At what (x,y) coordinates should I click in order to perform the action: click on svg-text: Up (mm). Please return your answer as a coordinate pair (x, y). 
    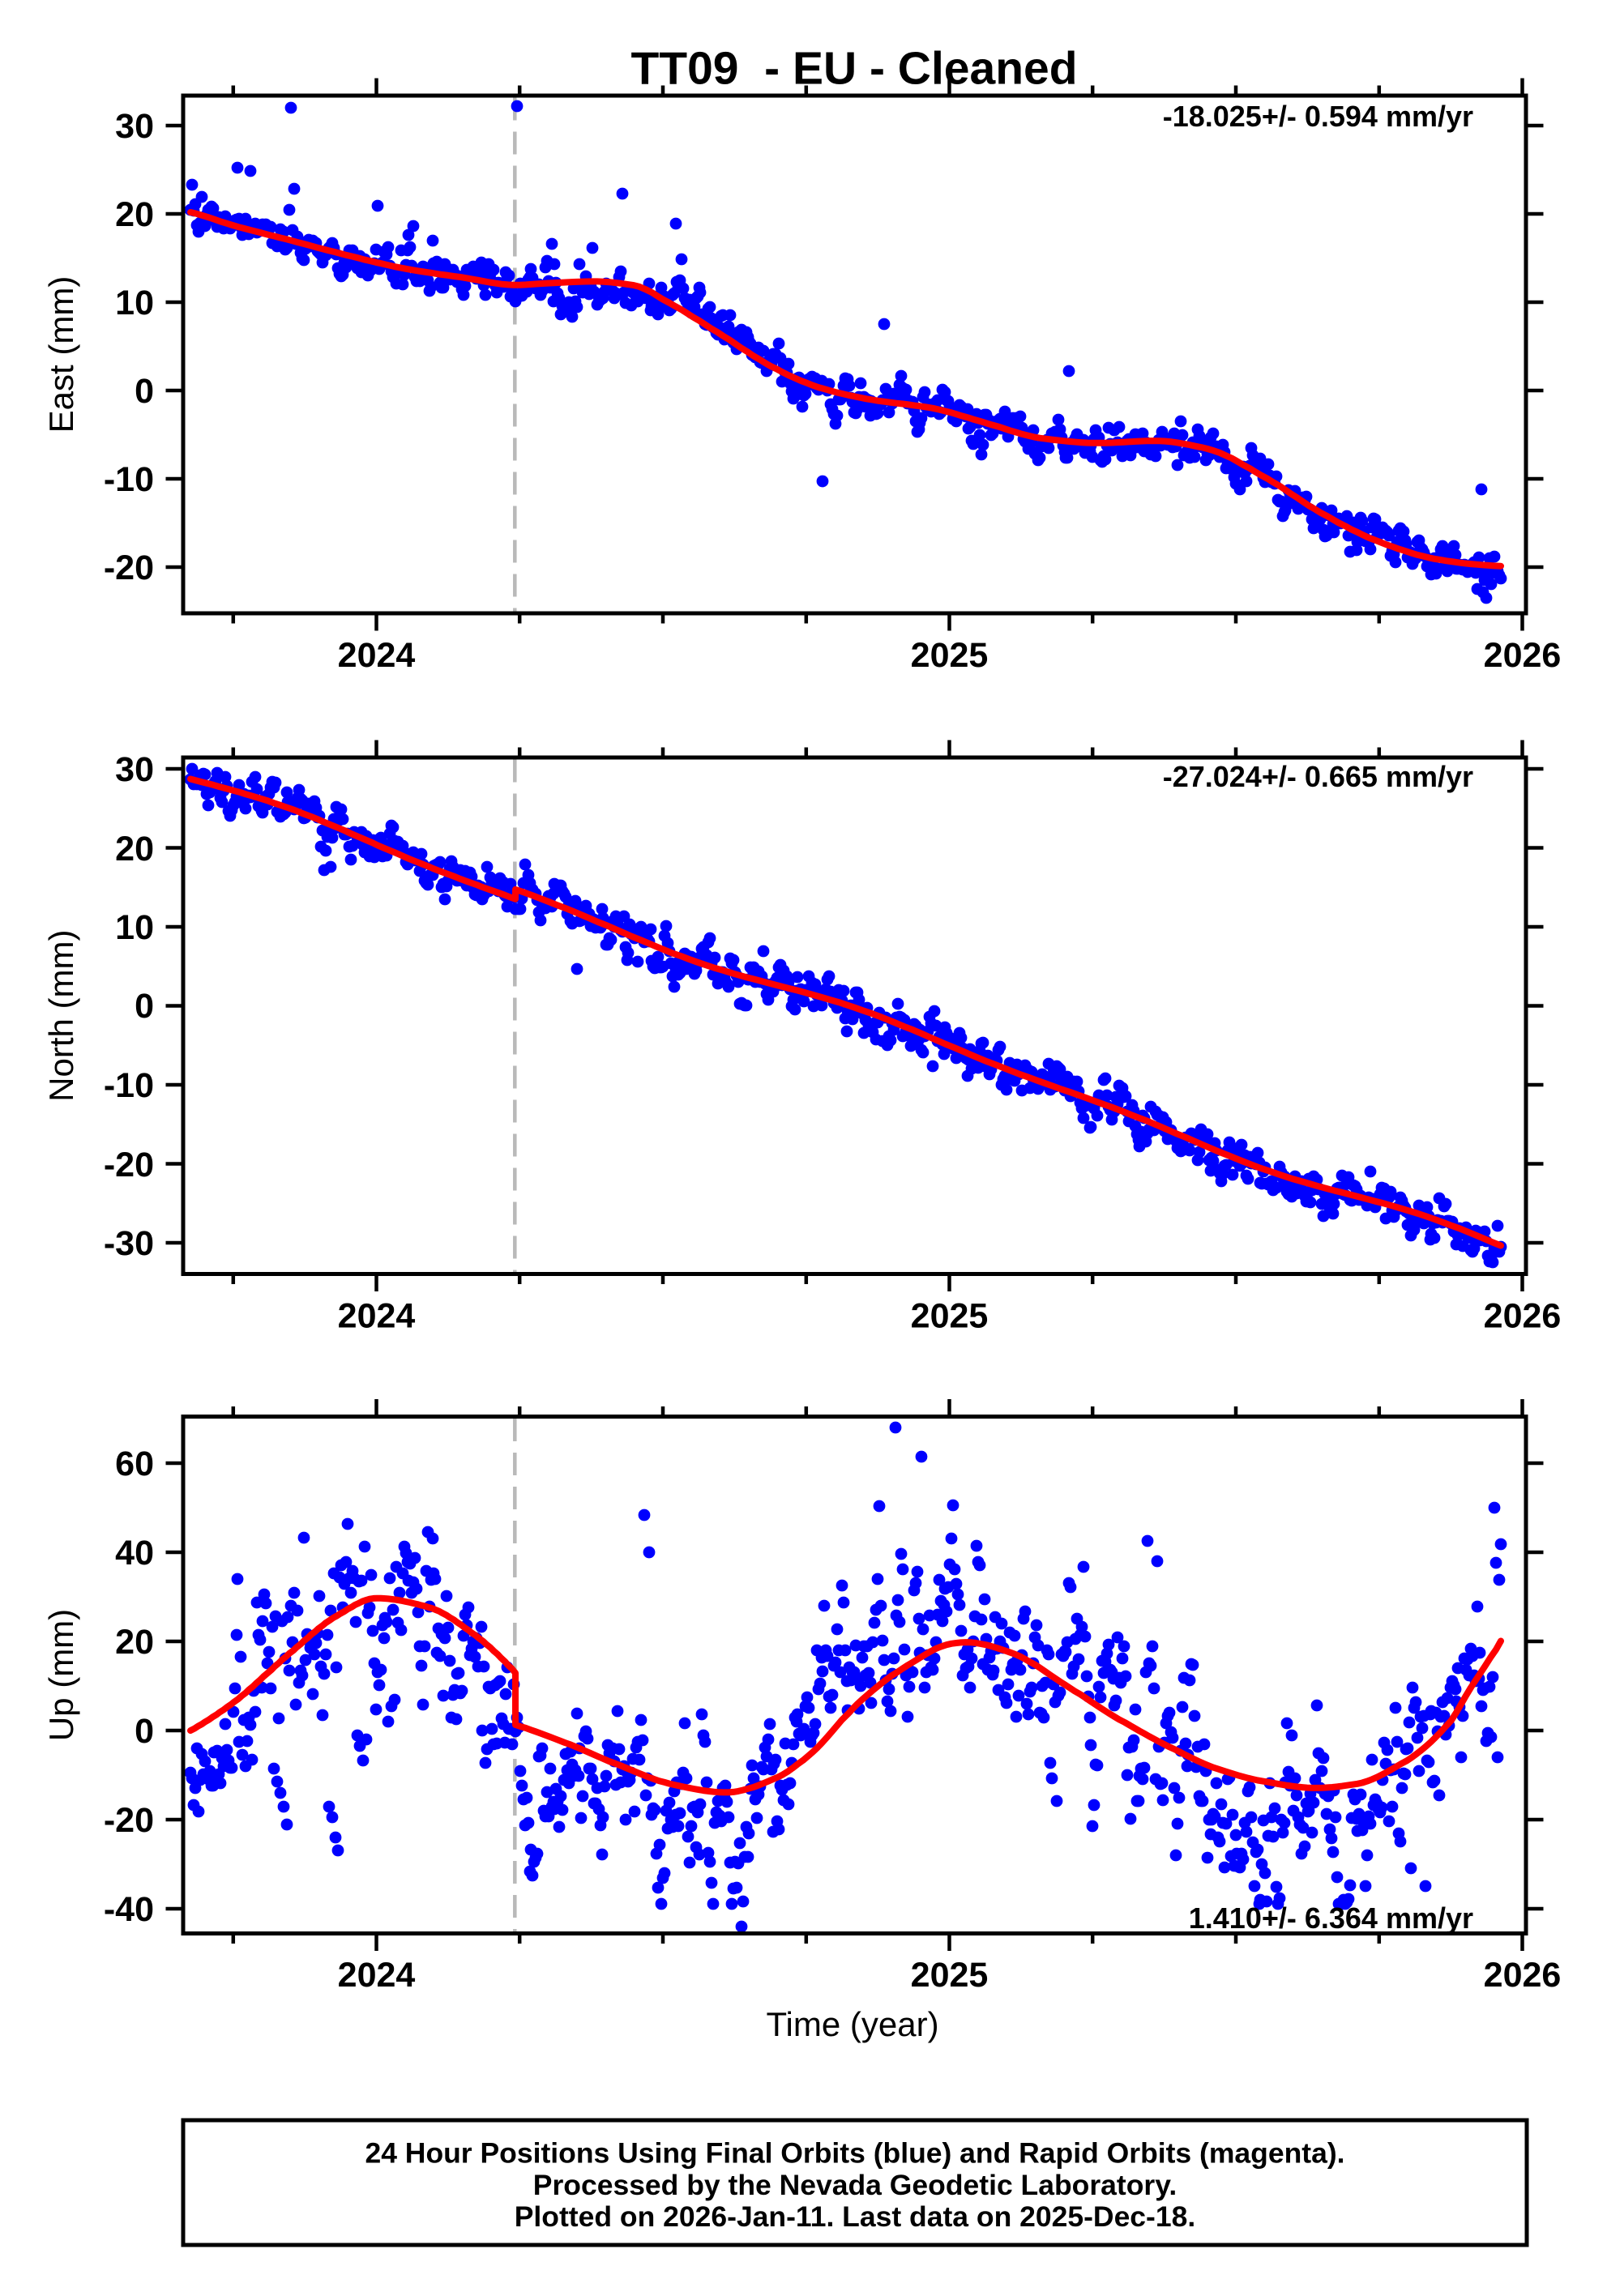
    Looking at the image, I should click on (61, 1675).